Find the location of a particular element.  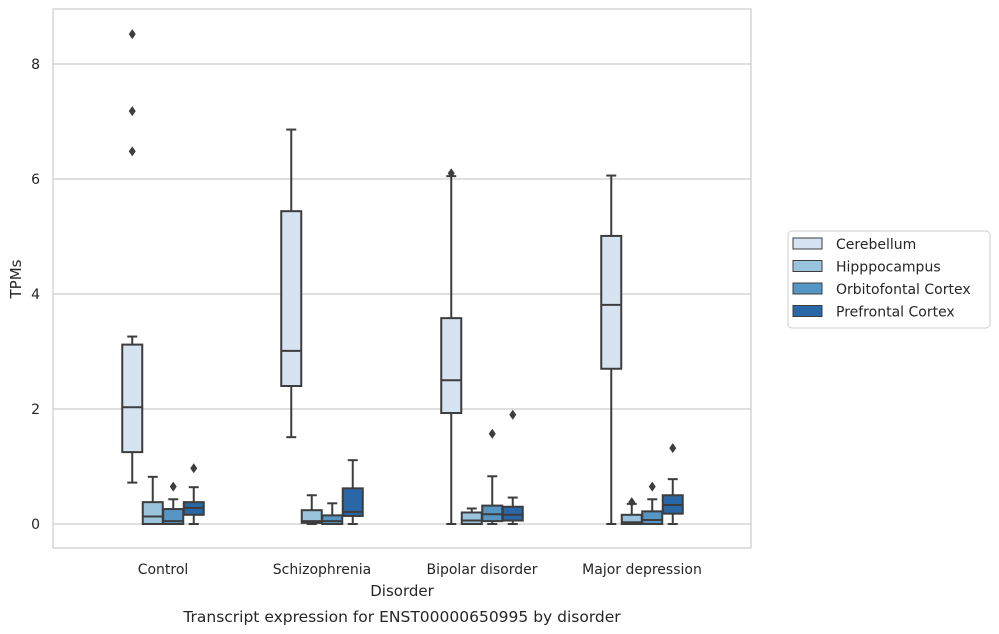

x-tick-label: Control is located at coordinates (163, 570).